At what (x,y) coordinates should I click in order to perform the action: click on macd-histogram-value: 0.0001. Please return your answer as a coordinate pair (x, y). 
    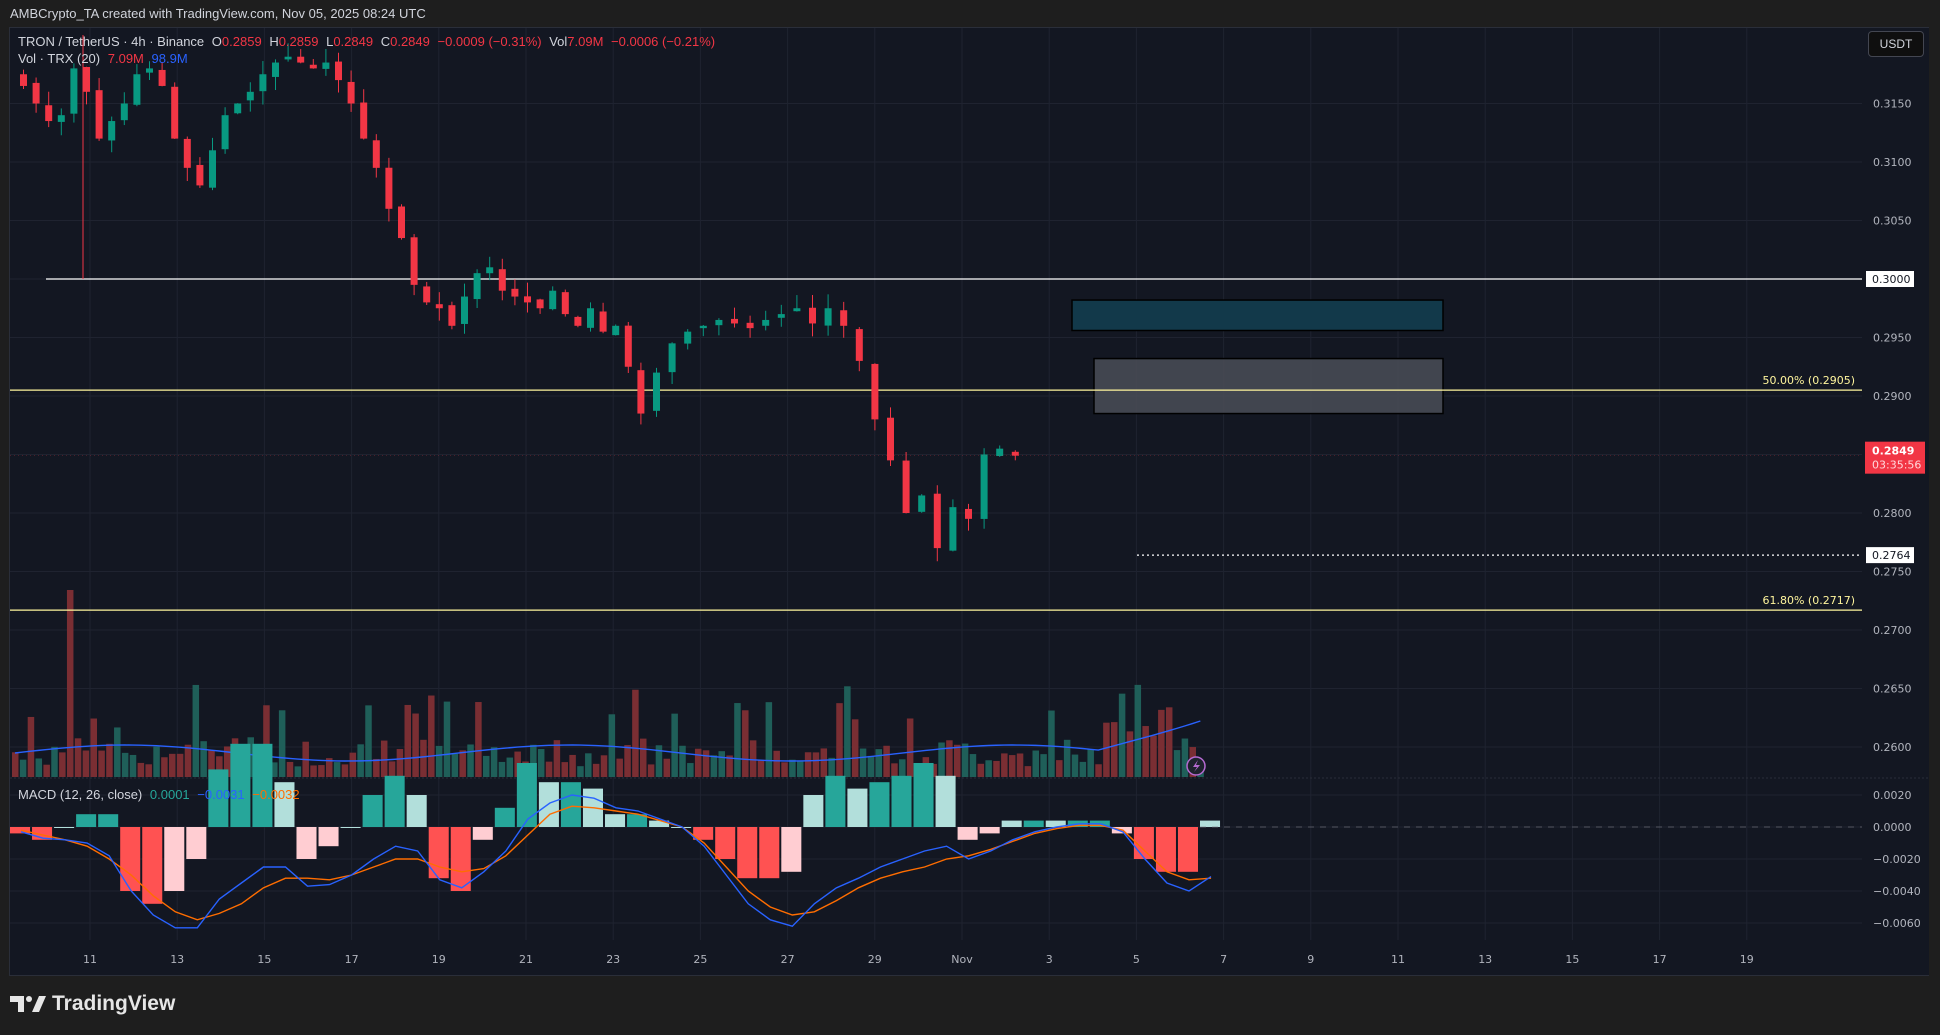
    Looking at the image, I should click on (169, 794).